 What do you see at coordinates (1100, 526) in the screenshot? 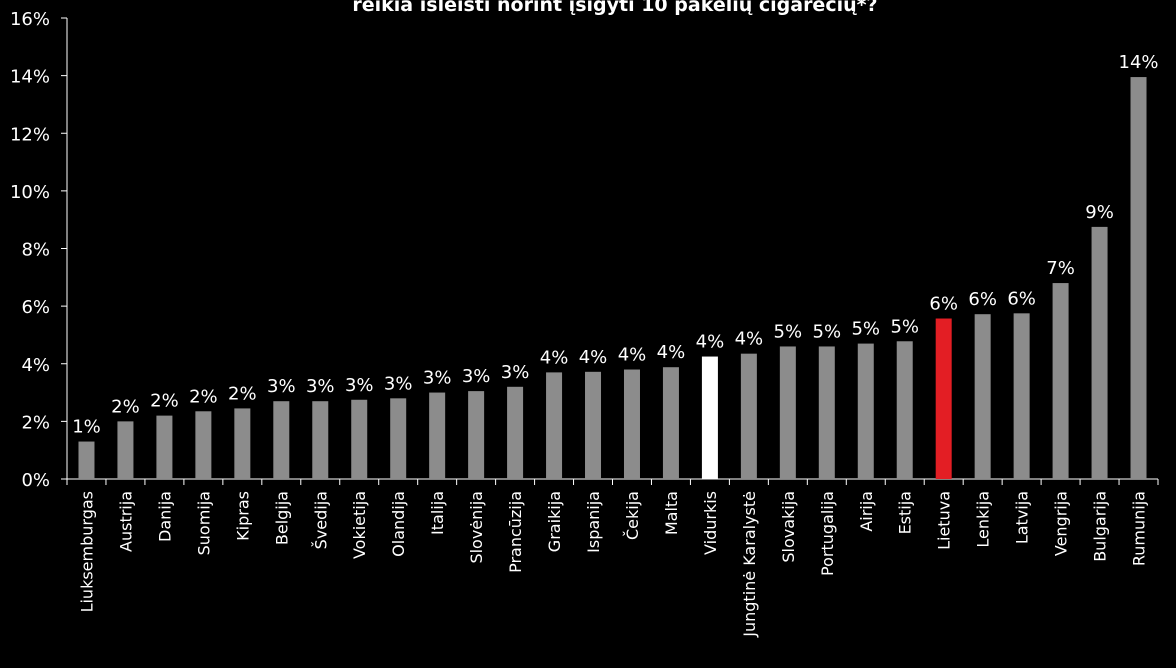
I see `category-label: Bulgarija` at bounding box center [1100, 526].